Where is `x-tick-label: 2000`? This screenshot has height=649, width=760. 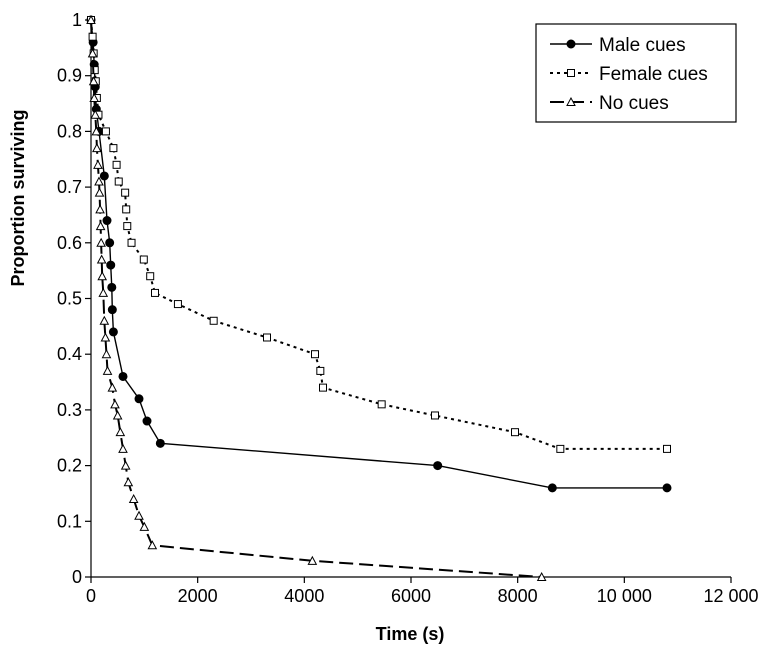
x-tick-label: 2000 is located at coordinates (198, 596).